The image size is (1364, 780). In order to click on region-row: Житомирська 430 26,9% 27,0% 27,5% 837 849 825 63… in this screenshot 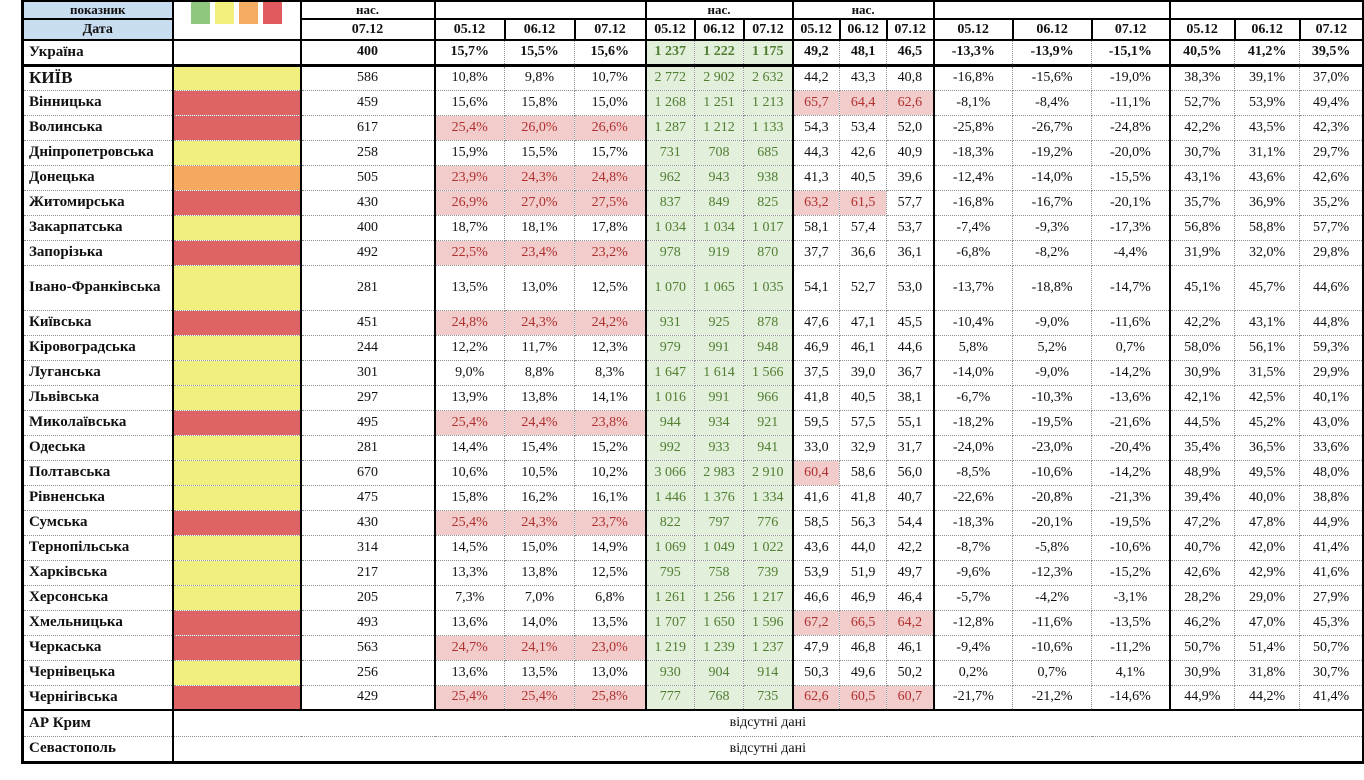, I will do `click(693, 202)`.